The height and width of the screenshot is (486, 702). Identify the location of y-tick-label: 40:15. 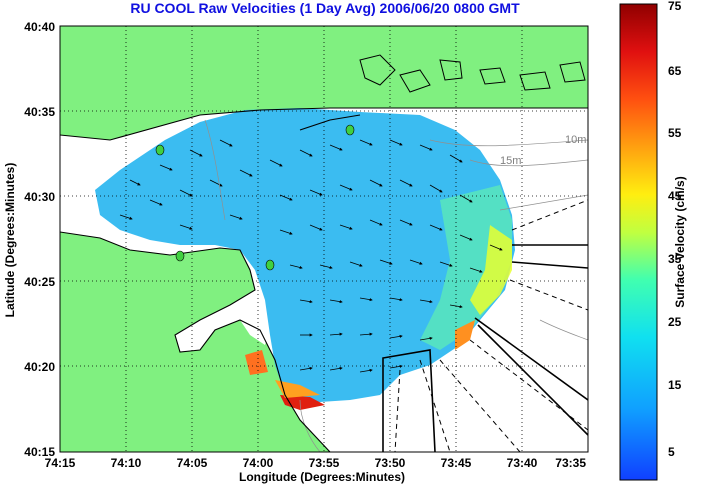
(39, 452).